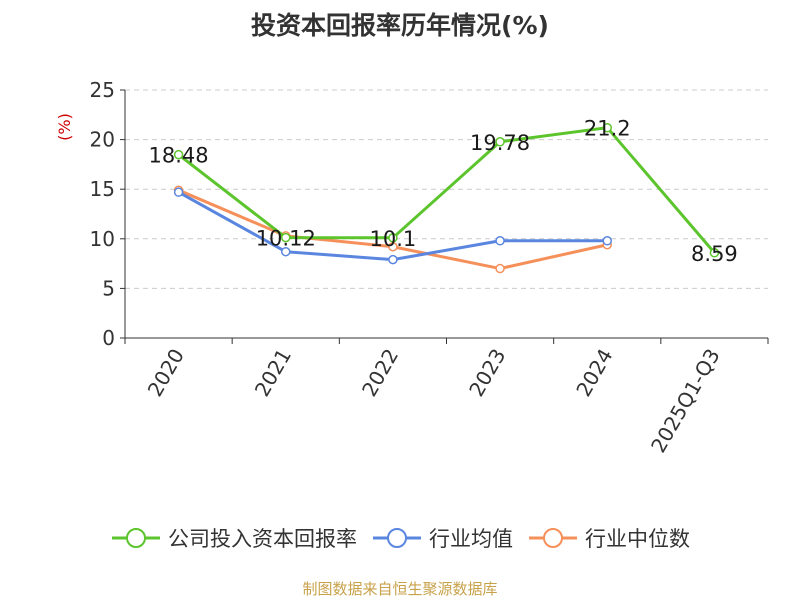  What do you see at coordinates (400, 589) in the screenshot?
I see `source-note: 制图数据来自恒生聚源数据库` at bounding box center [400, 589].